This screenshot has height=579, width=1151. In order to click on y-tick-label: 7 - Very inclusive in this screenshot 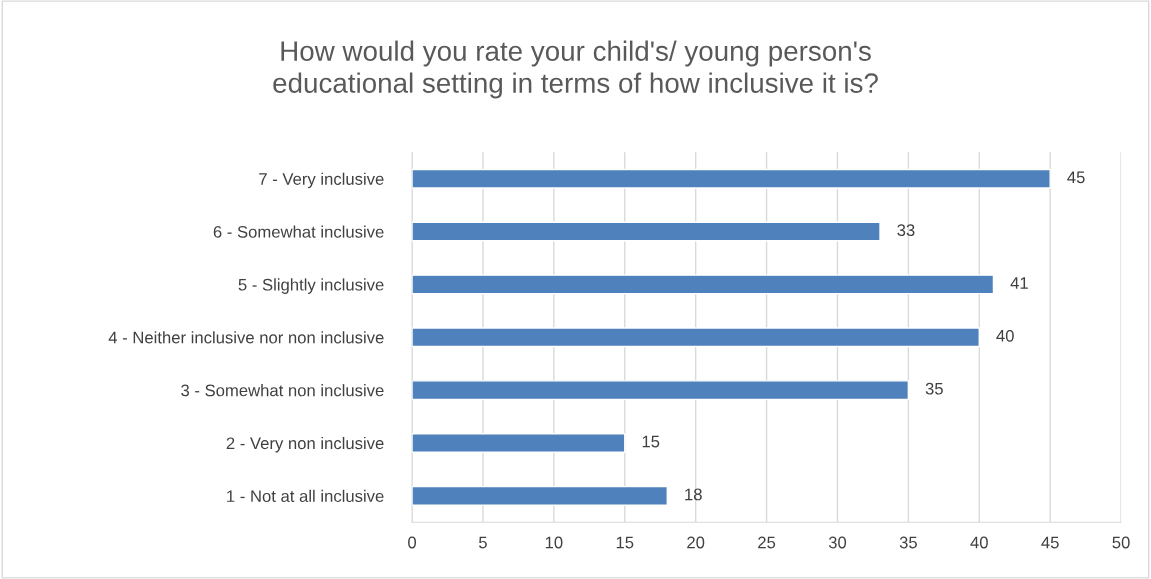, I will do `click(321, 180)`.